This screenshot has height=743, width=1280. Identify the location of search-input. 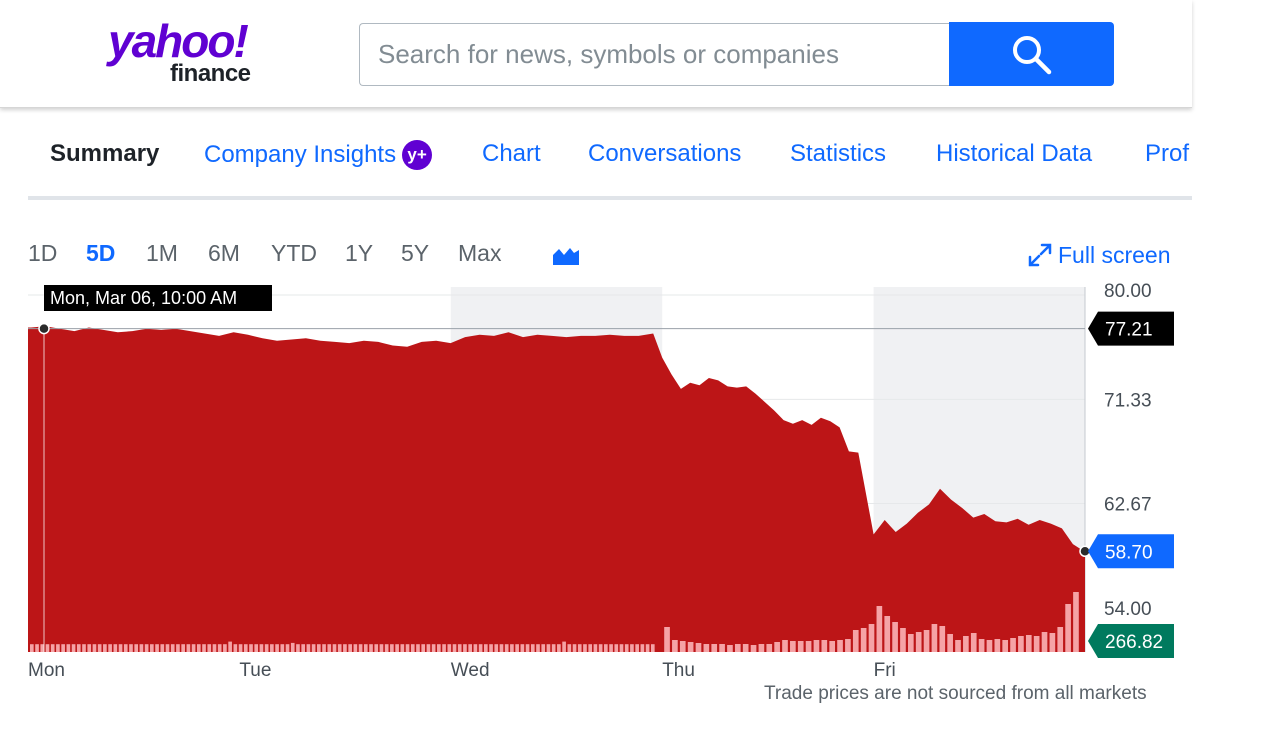
(654, 54).